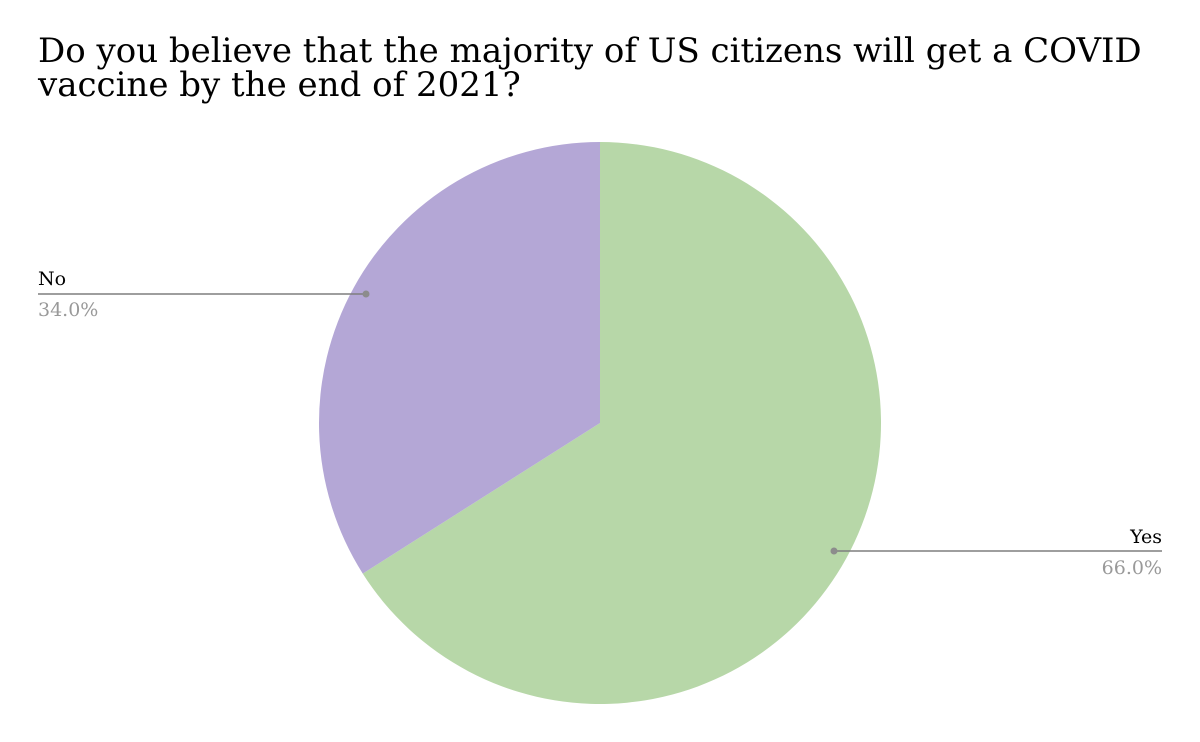 This screenshot has width=1200, height=742. Describe the element at coordinates (52, 279) in the screenshot. I see `slice-name-no: No` at that location.